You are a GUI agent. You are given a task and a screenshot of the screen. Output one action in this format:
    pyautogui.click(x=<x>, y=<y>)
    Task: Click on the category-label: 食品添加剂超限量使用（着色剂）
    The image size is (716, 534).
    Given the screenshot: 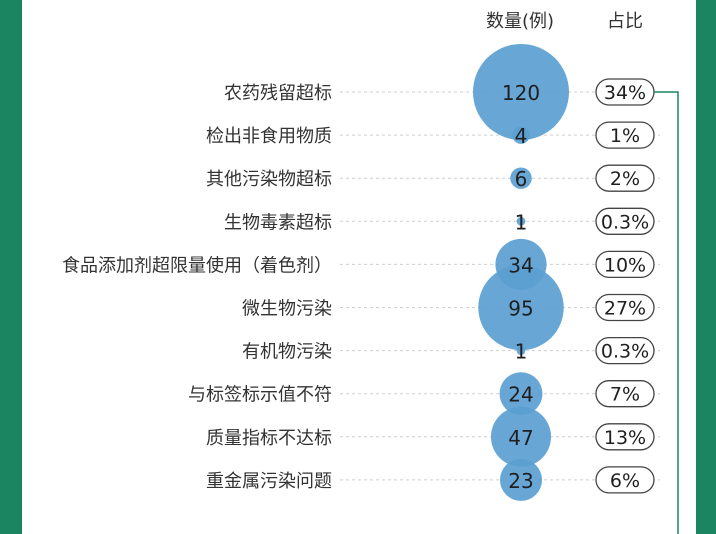 What is the action you would take?
    pyautogui.click(x=197, y=265)
    